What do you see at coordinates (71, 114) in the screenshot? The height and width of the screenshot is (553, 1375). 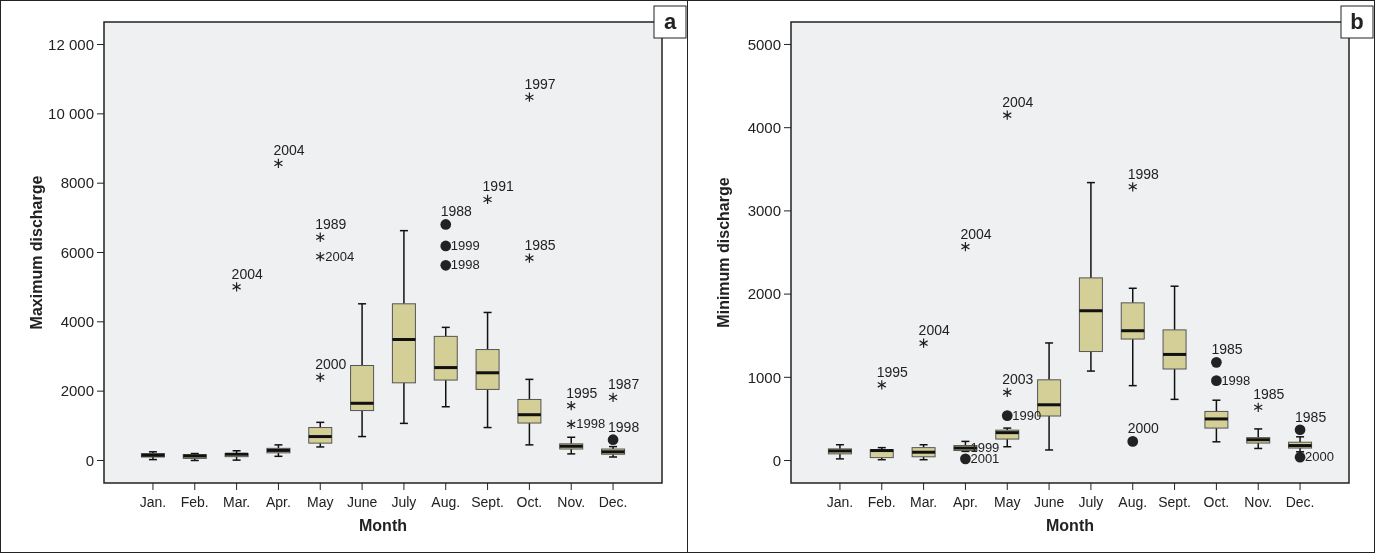 I see `y-tick-label: 10 000` at bounding box center [71, 114].